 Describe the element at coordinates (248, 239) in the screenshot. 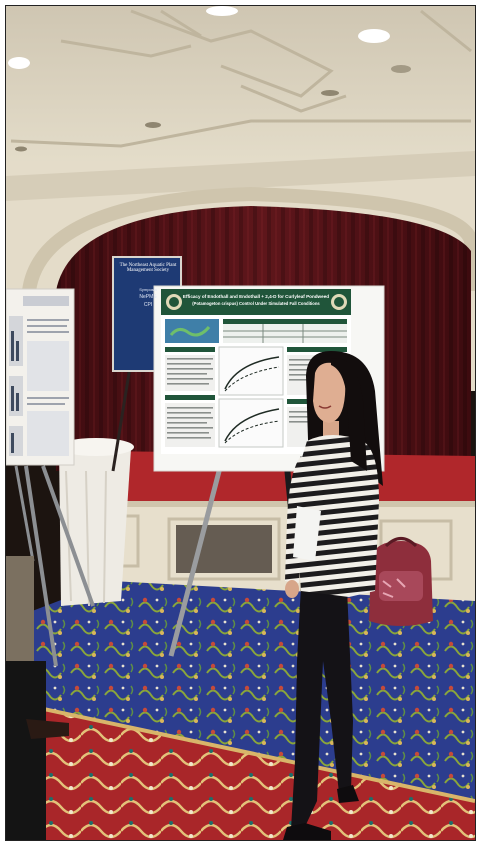

I see `stage-arch` at that location.